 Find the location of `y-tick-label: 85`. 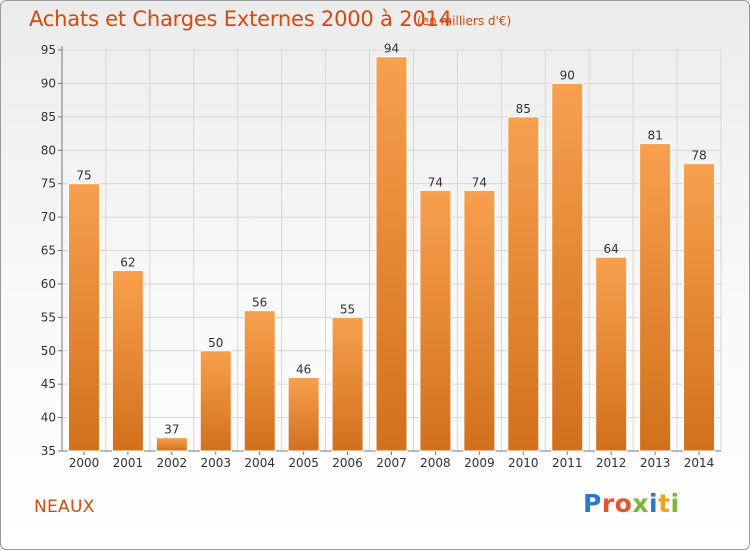

y-tick-label: 85 is located at coordinates (48, 117).